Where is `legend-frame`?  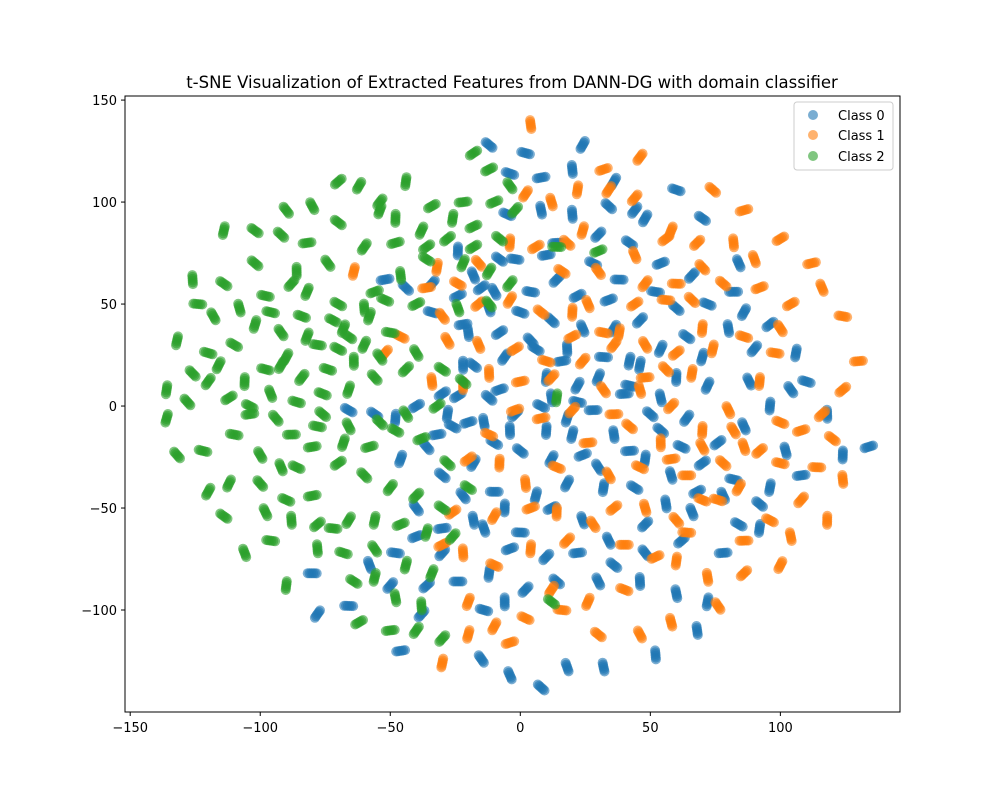
legend-frame is located at coordinates (843, 136).